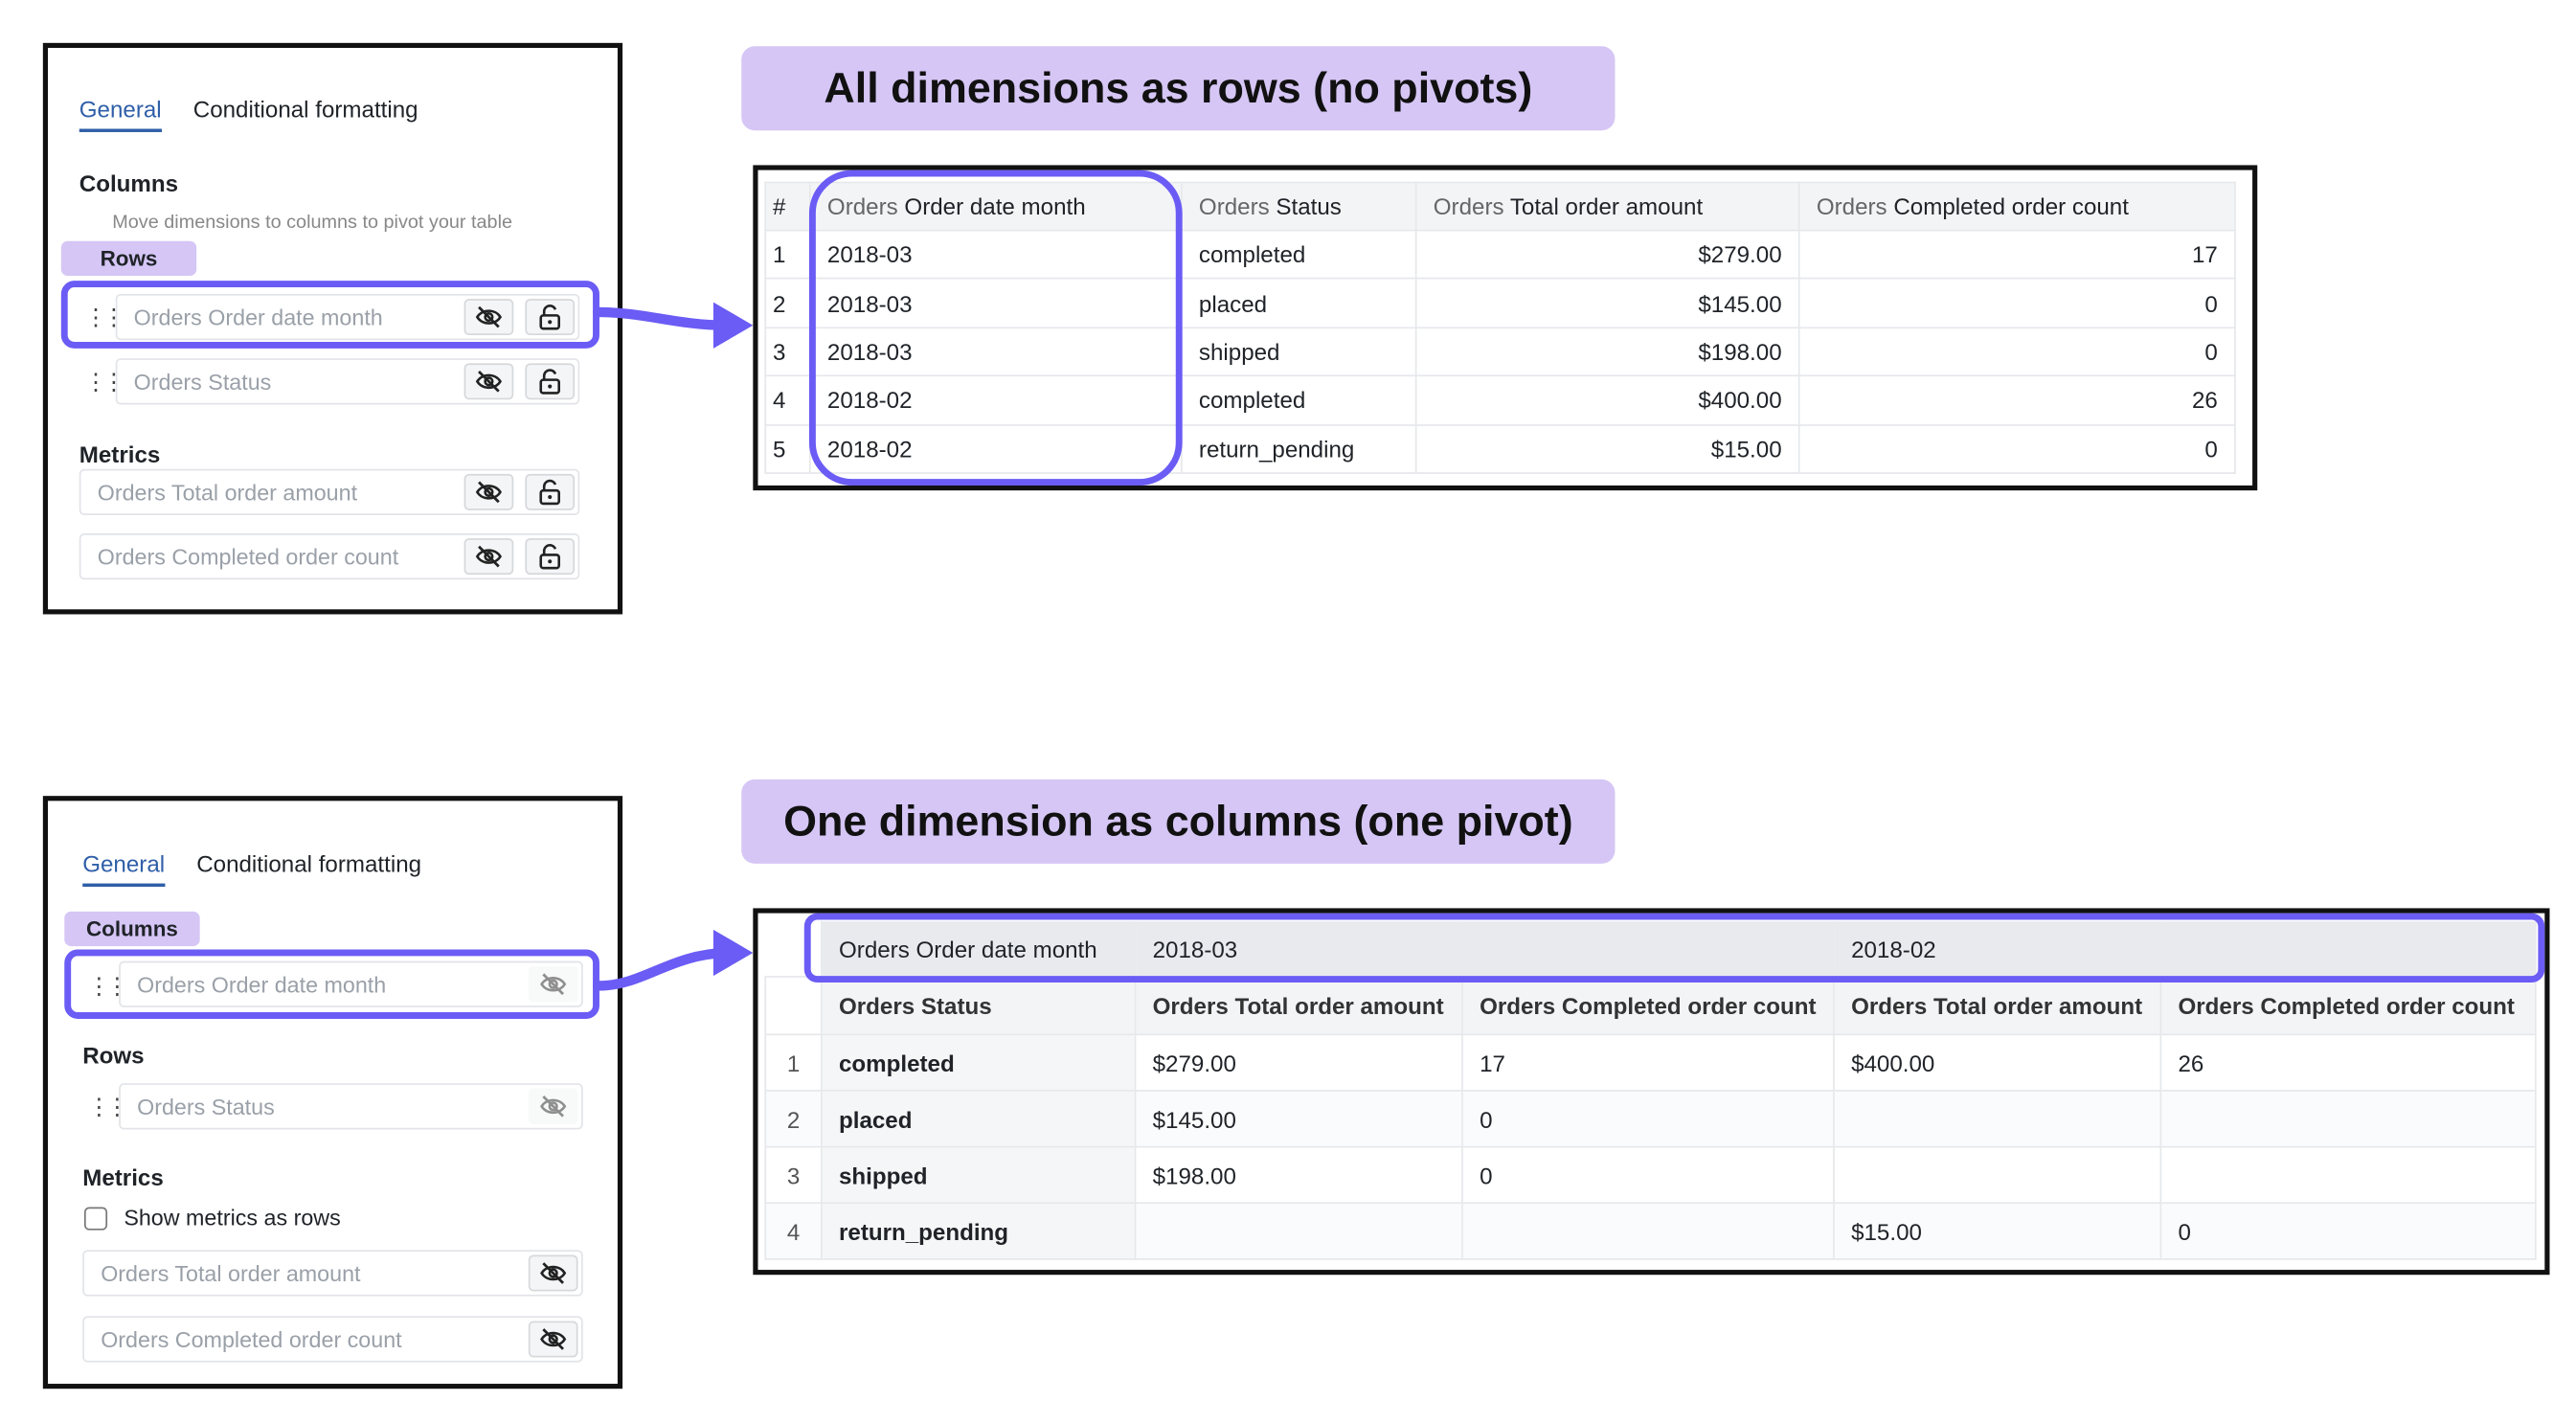  I want to click on completed-order-count-cell: 17, so click(2016, 255).